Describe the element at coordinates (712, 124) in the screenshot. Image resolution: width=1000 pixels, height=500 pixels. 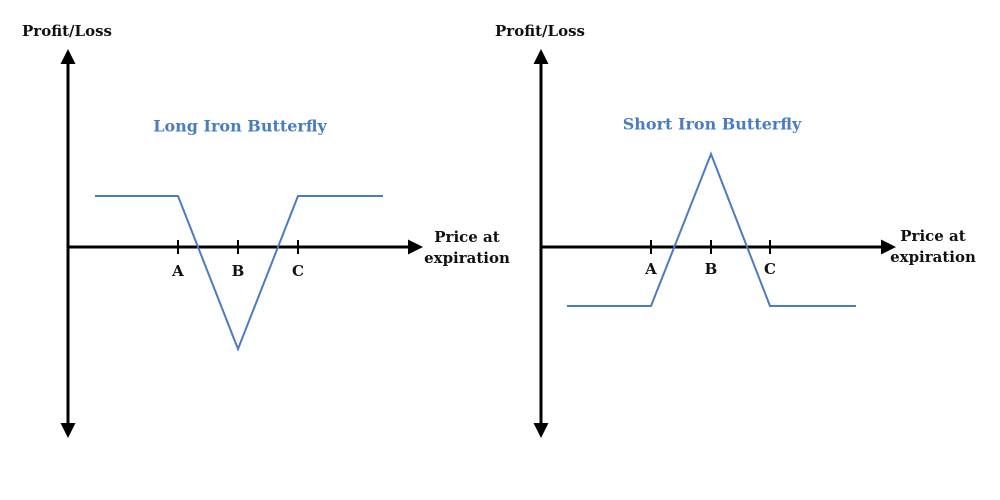
I see `chart-title: Short Iron Butterfly` at that location.